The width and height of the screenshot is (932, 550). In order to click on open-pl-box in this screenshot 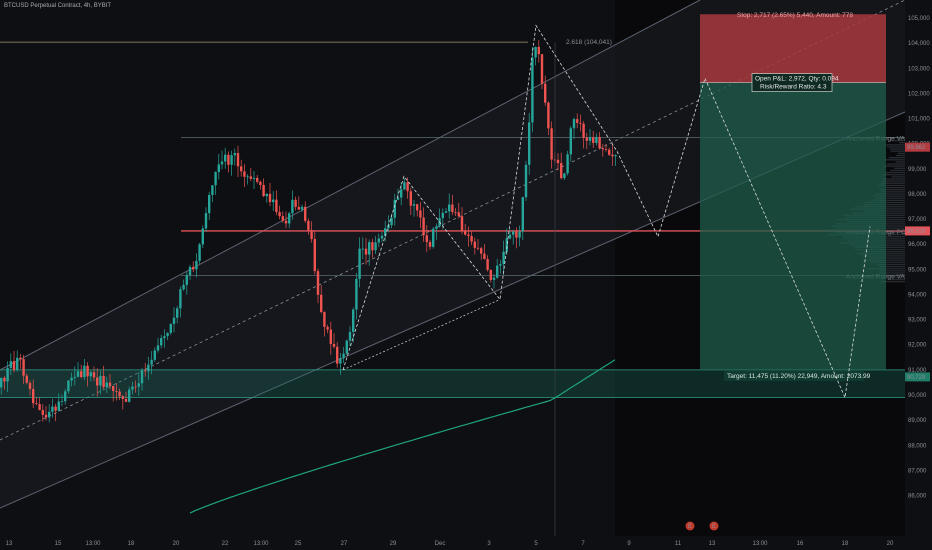, I will do `click(792, 82)`.